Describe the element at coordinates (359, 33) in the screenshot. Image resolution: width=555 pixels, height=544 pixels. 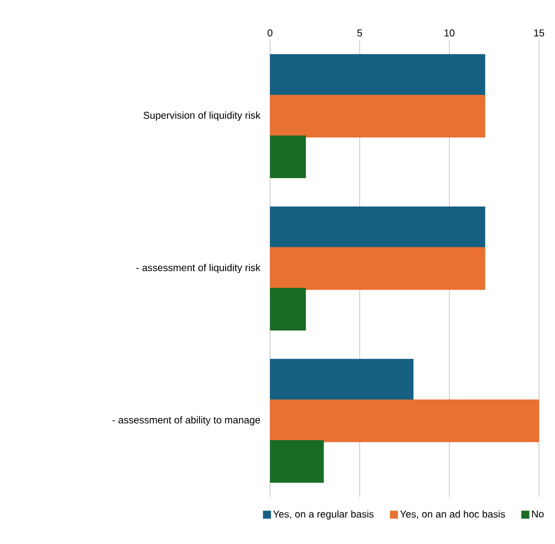
I see `x-tick-label: 5` at that location.